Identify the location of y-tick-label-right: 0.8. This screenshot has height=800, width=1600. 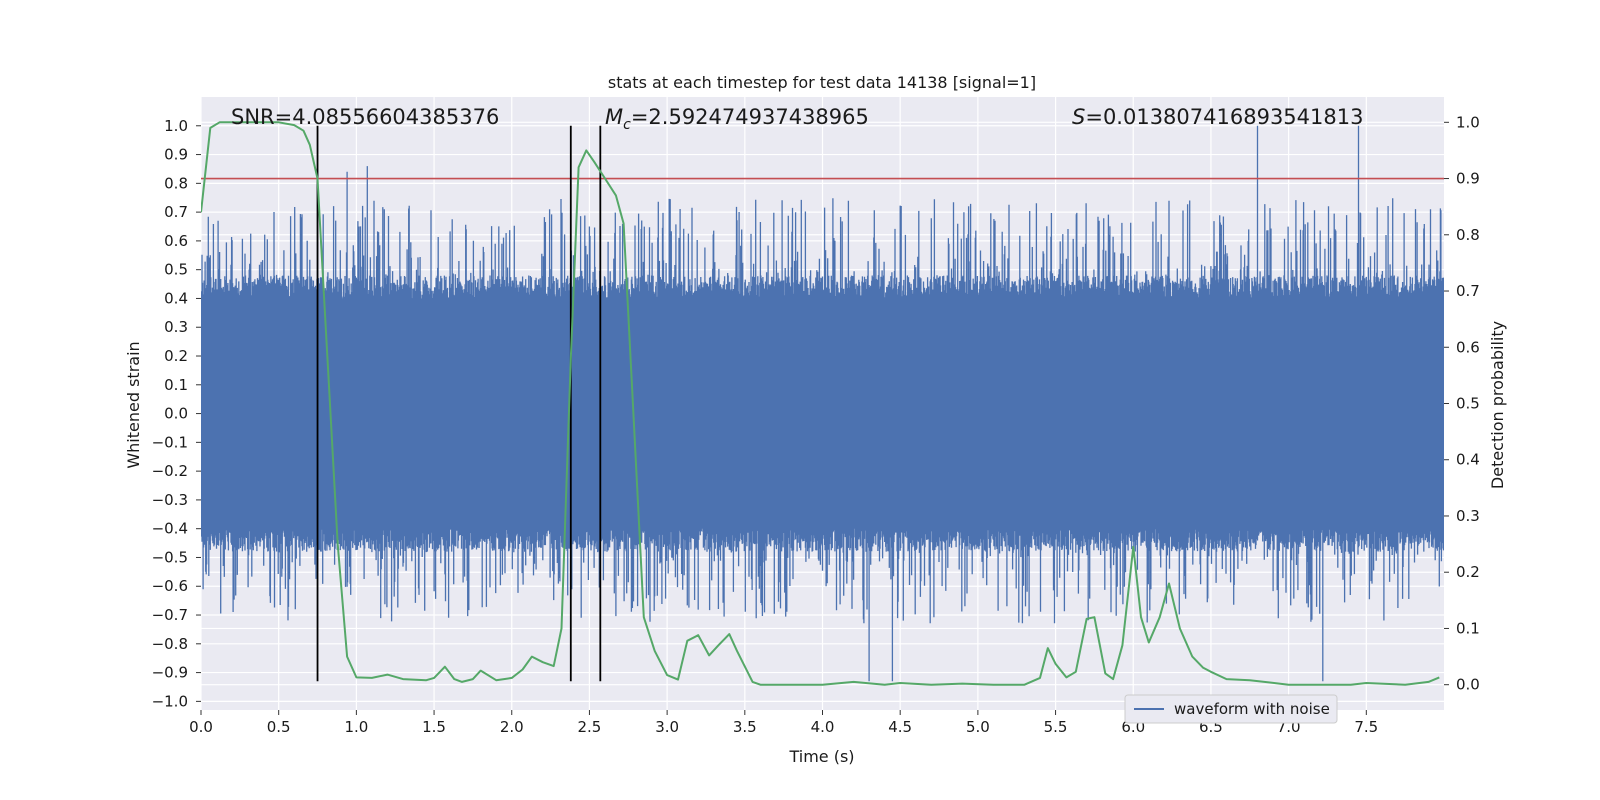
(1468, 235).